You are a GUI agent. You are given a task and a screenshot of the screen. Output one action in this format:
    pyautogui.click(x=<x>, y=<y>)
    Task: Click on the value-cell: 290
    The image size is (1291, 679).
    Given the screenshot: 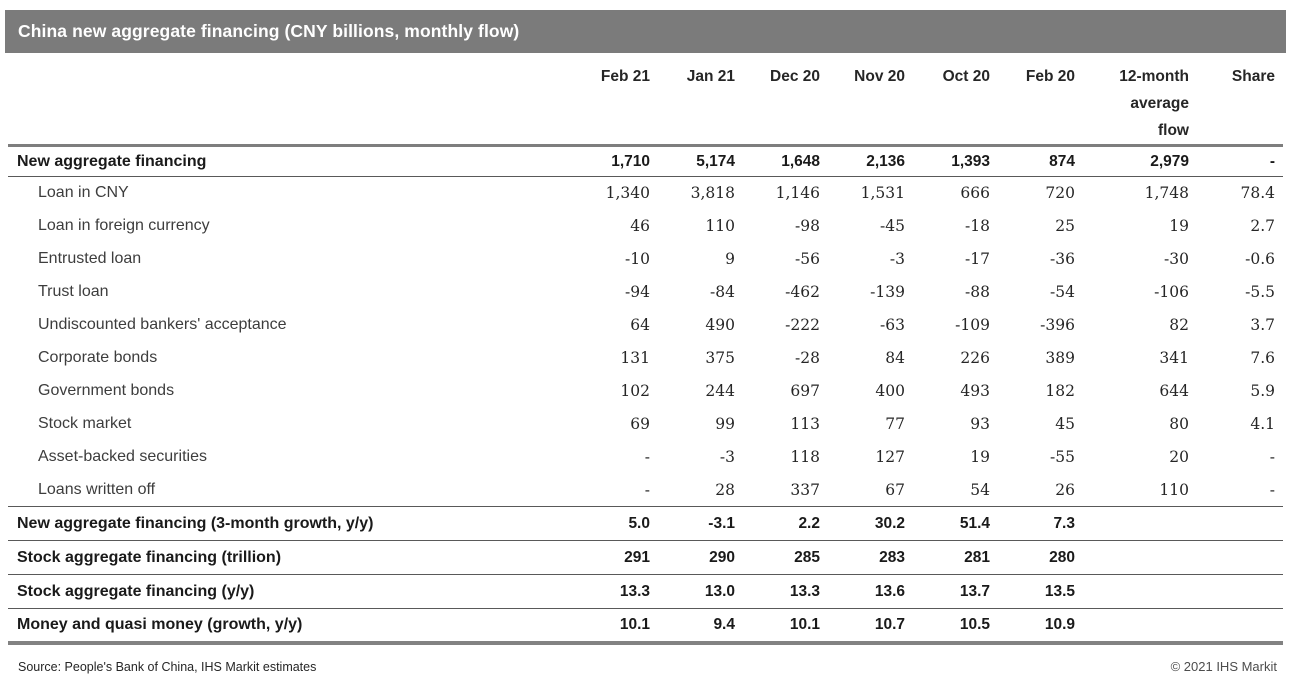 What is the action you would take?
    pyautogui.click(x=722, y=557)
    